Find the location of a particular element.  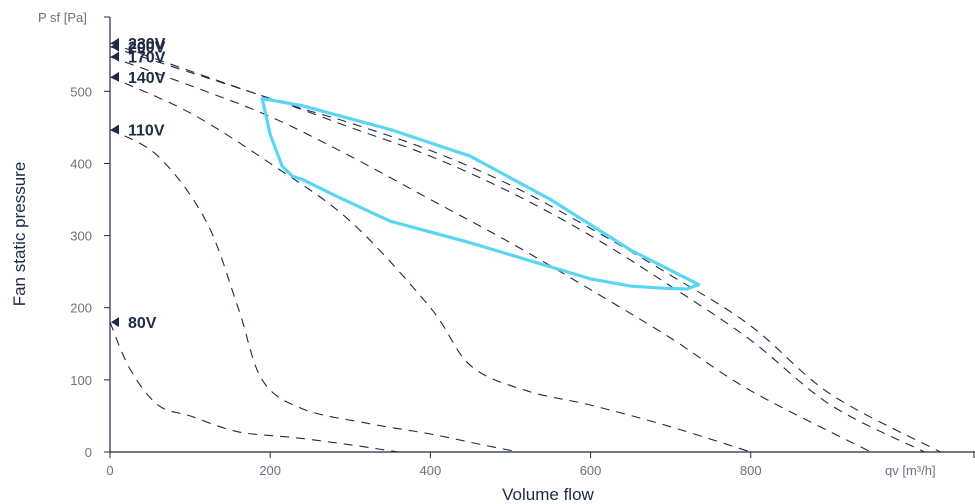

y-axis-title: Fan static pressure is located at coordinates (19, 234).